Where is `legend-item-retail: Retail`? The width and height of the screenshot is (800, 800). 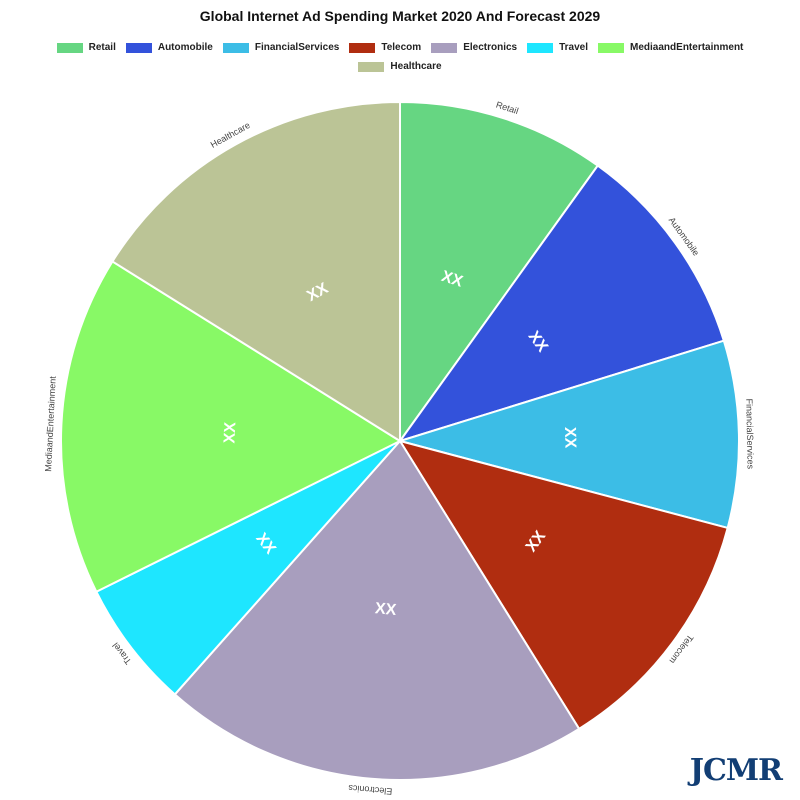 legend-item-retail: Retail is located at coordinates (86, 47).